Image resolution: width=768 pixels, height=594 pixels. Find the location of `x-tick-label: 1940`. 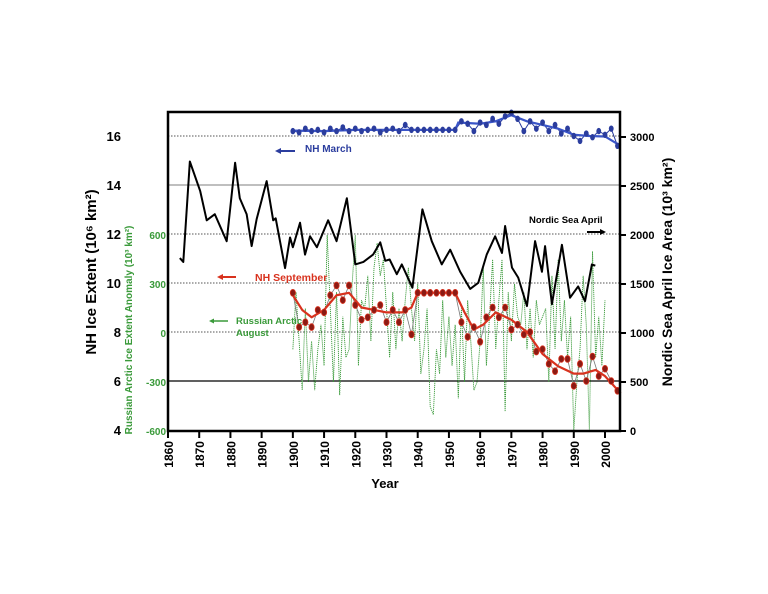

x-tick-label: 1940 is located at coordinates (419, 454).